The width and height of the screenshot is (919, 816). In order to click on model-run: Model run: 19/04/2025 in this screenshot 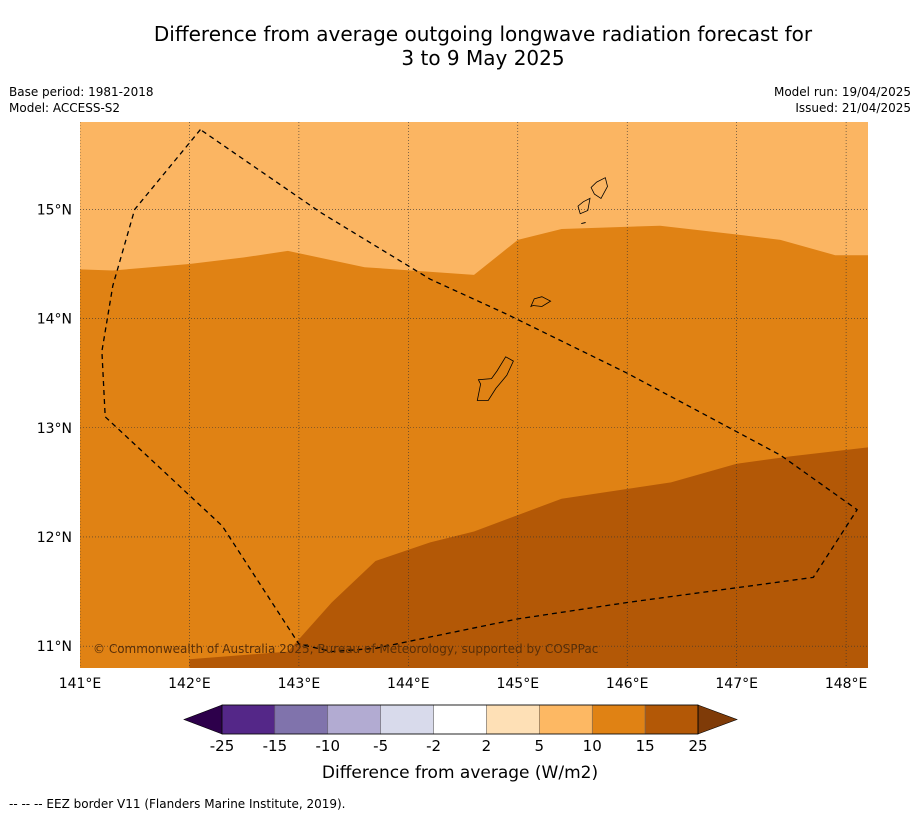, I will do `click(842, 92)`.